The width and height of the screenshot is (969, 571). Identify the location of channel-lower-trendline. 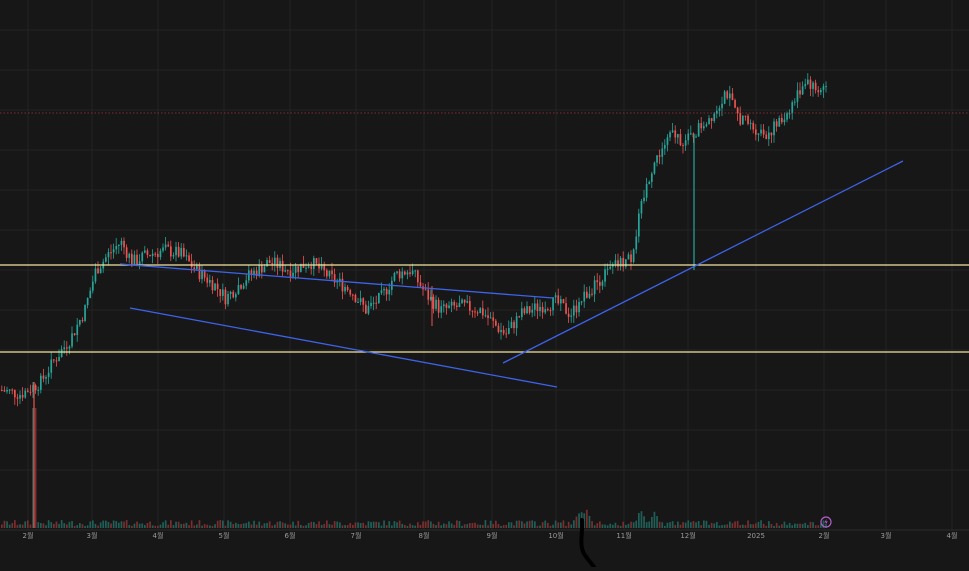
(343, 347).